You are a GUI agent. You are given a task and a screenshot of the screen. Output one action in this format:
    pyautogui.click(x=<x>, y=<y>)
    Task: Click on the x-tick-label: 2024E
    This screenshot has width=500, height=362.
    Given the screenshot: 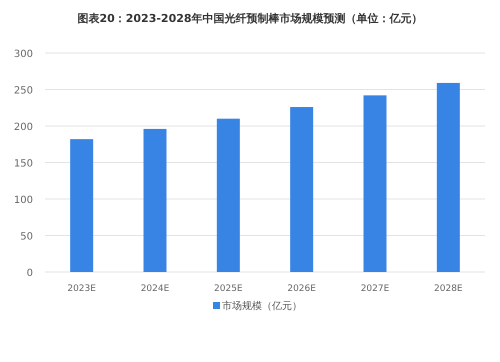 What is the action you would take?
    pyautogui.click(x=155, y=289)
    